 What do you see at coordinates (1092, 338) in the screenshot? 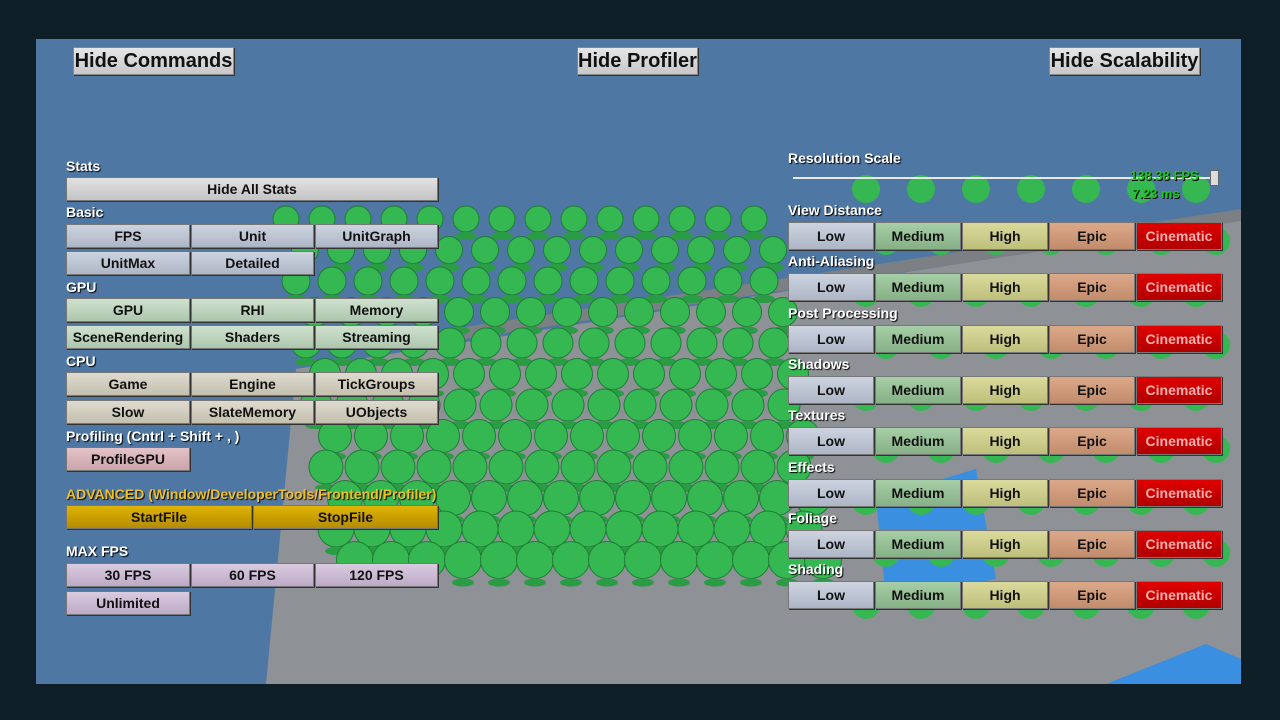
I see `post-processing-epic-button: Epic` at bounding box center [1092, 338].